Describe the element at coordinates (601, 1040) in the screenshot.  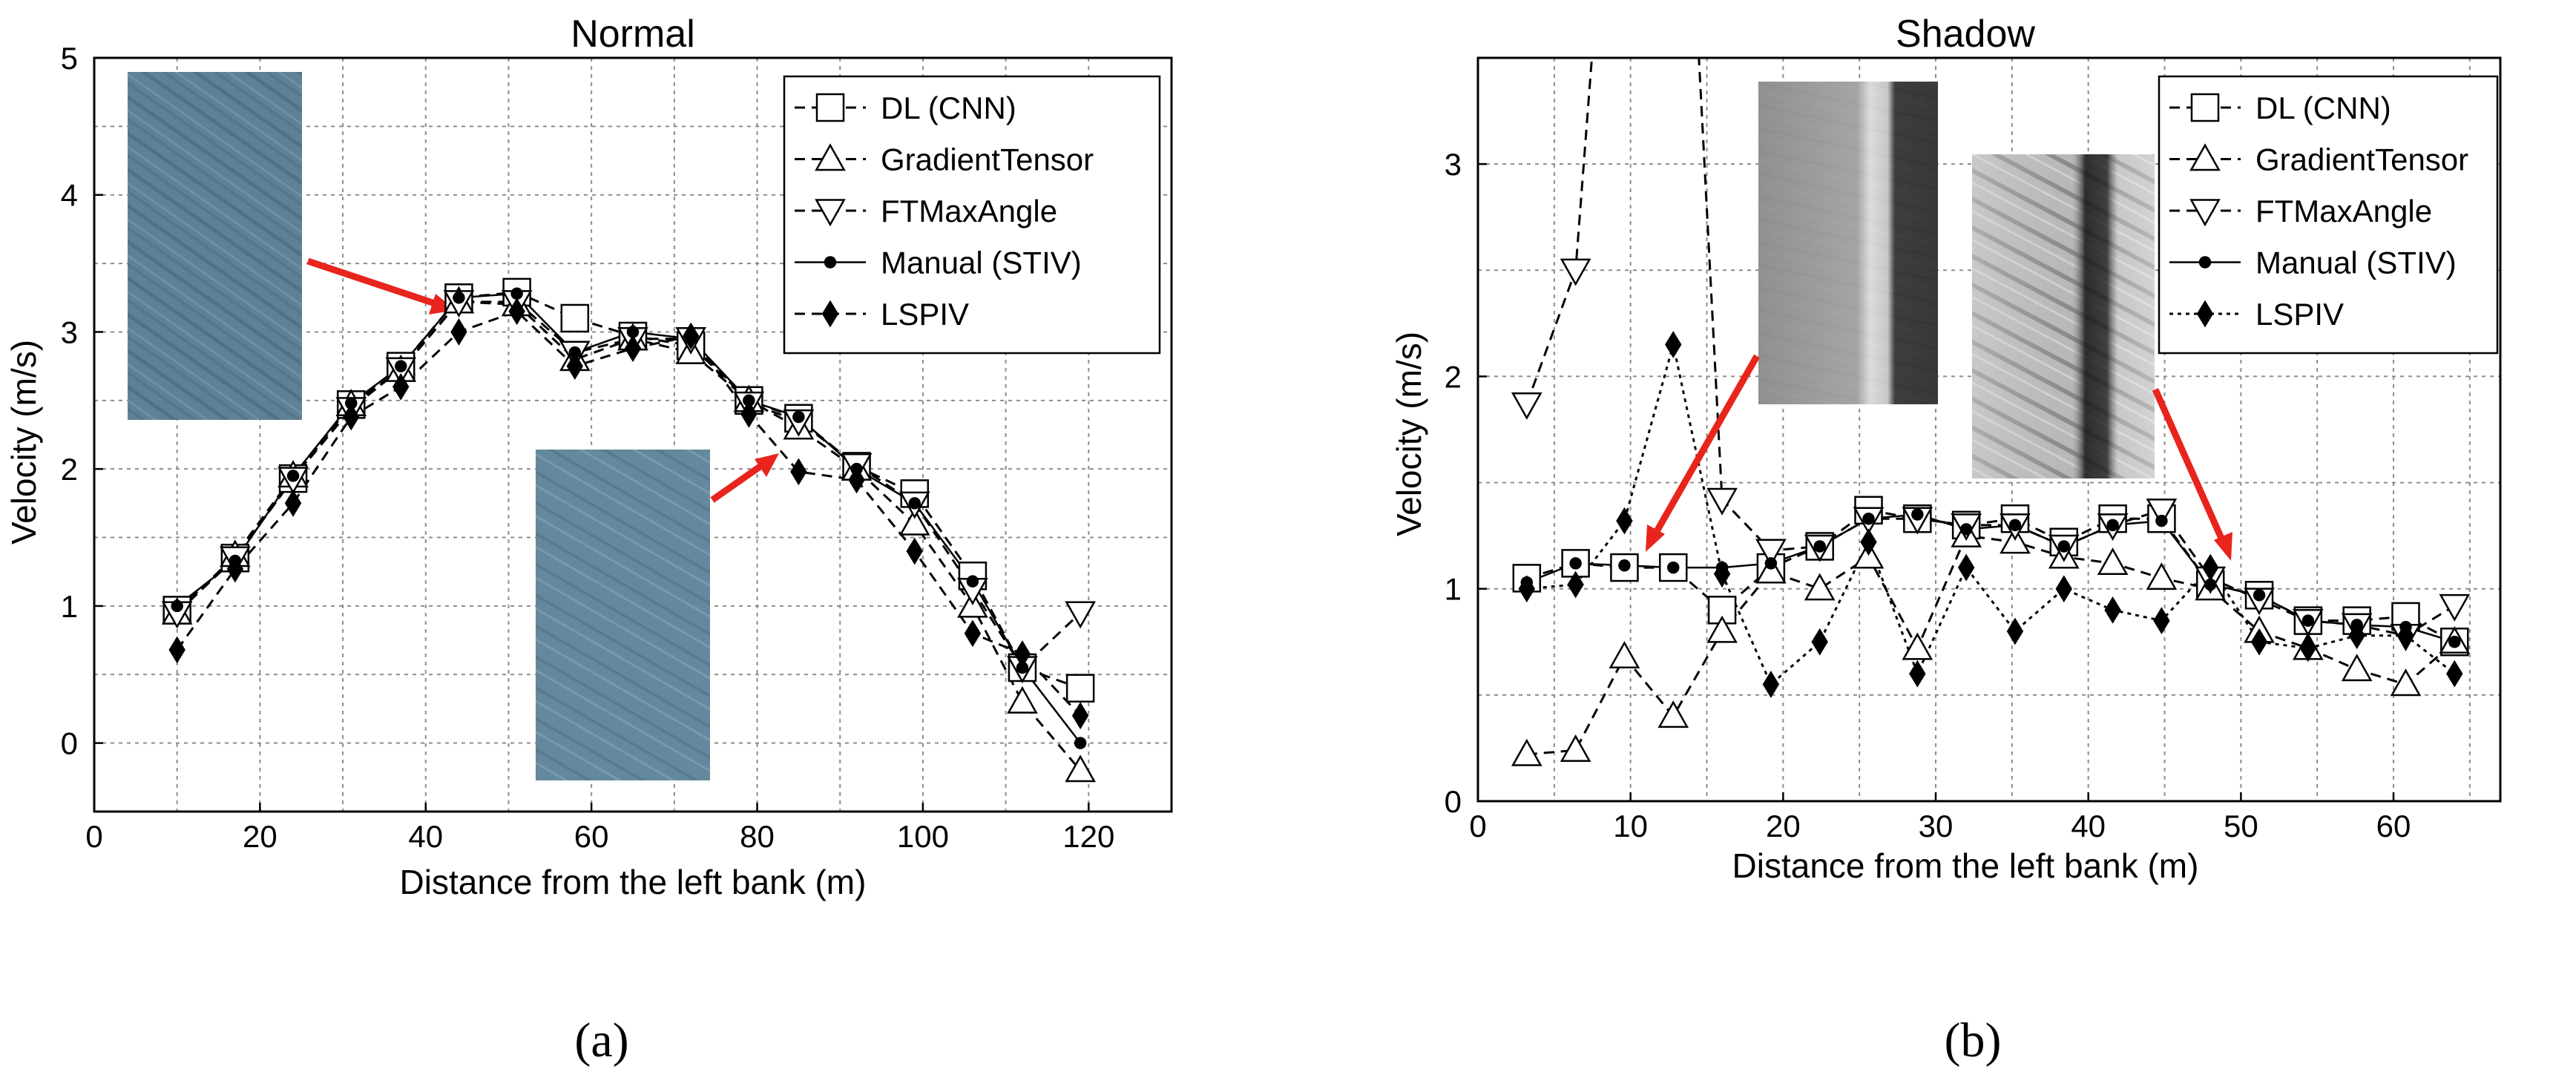
I see `panel-label-a: (a)` at that location.